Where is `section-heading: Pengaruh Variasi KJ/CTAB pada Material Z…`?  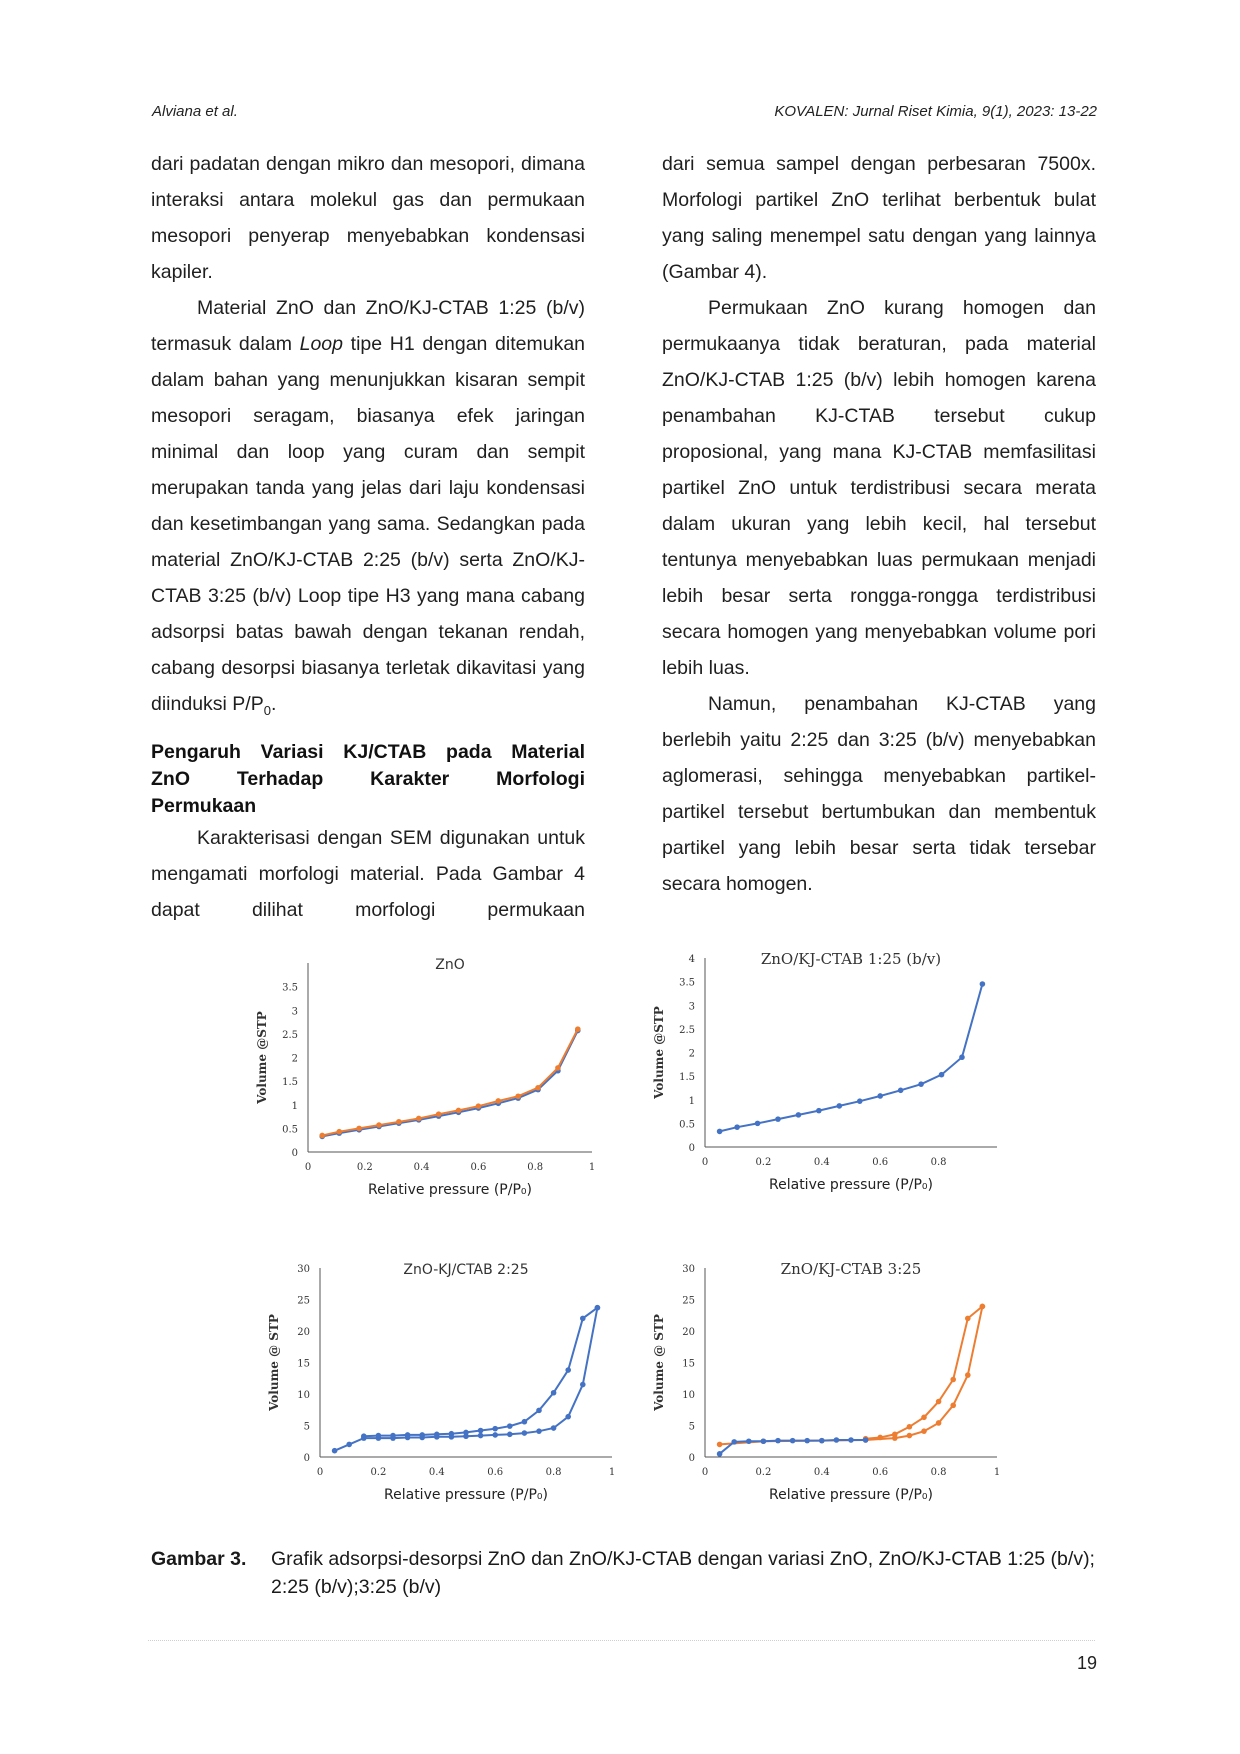
section-heading: Pengaruh Variasi KJ/CTAB pada Material Z… is located at coordinates (368, 779).